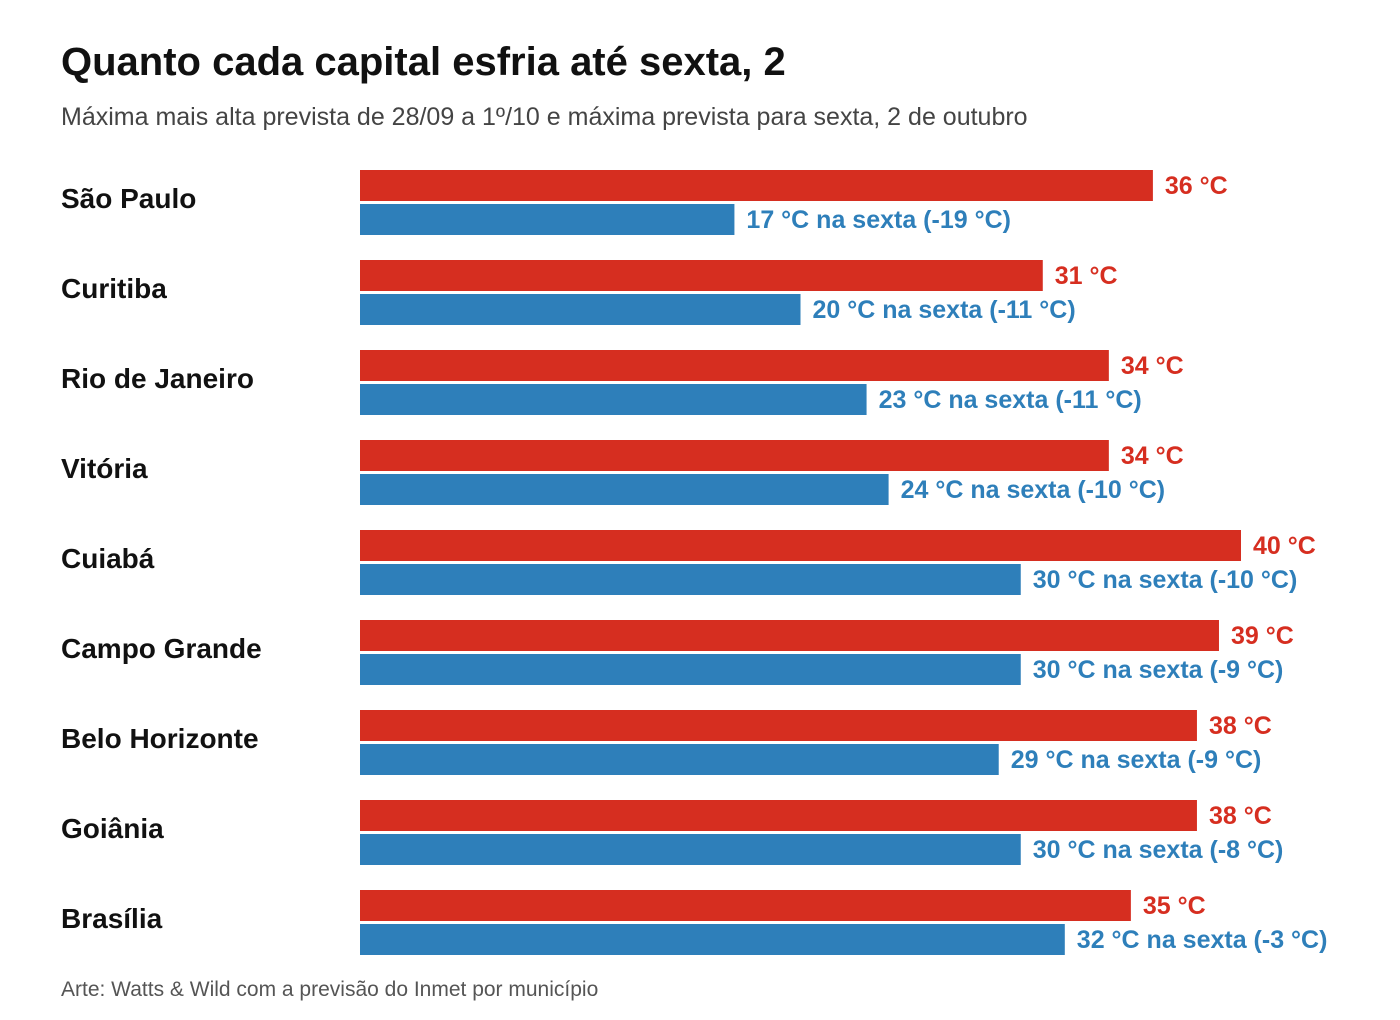  What do you see at coordinates (1284, 546) in the screenshot?
I see `max-temperature-label: 40 °C` at bounding box center [1284, 546].